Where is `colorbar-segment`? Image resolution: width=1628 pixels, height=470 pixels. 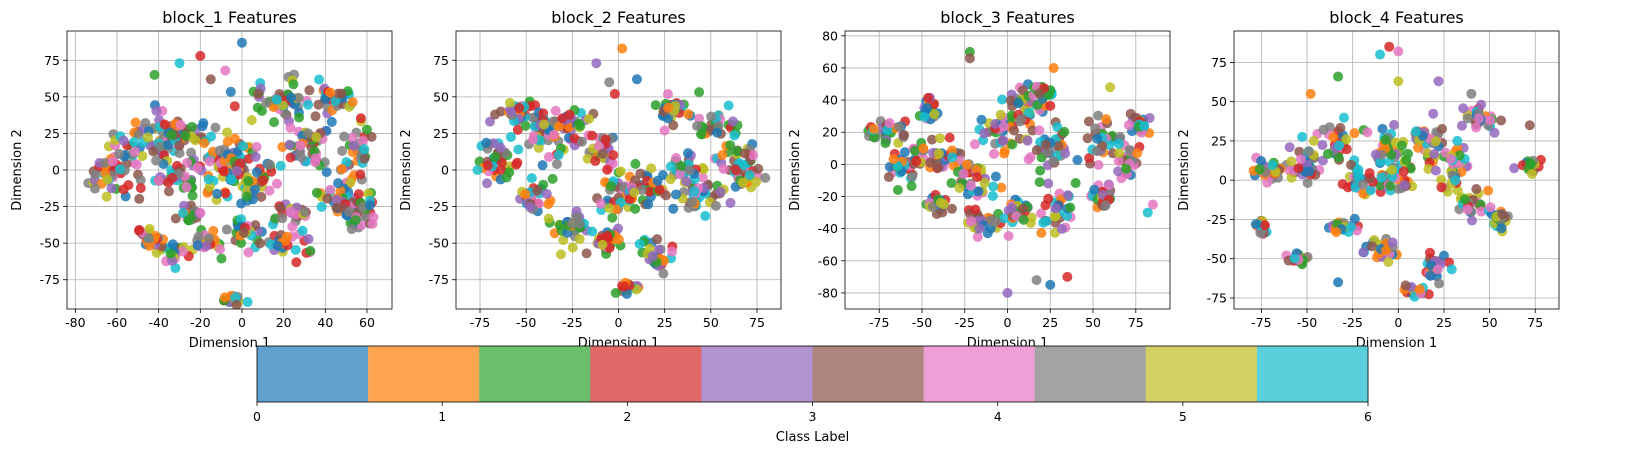 colorbar-segment is located at coordinates (424, 374).